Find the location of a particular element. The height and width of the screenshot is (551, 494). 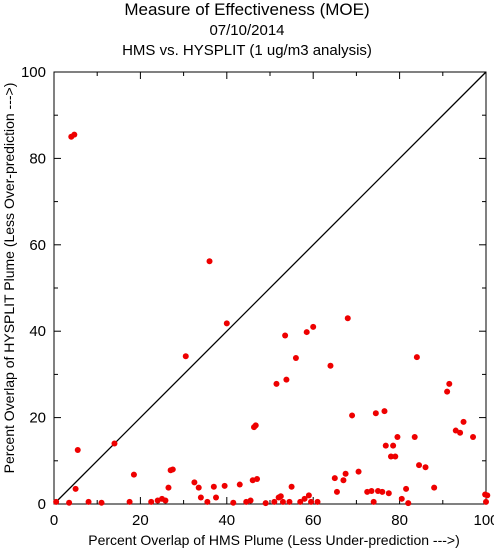

chart-date: 07/10/2014 is located at coordinates (247, 30).